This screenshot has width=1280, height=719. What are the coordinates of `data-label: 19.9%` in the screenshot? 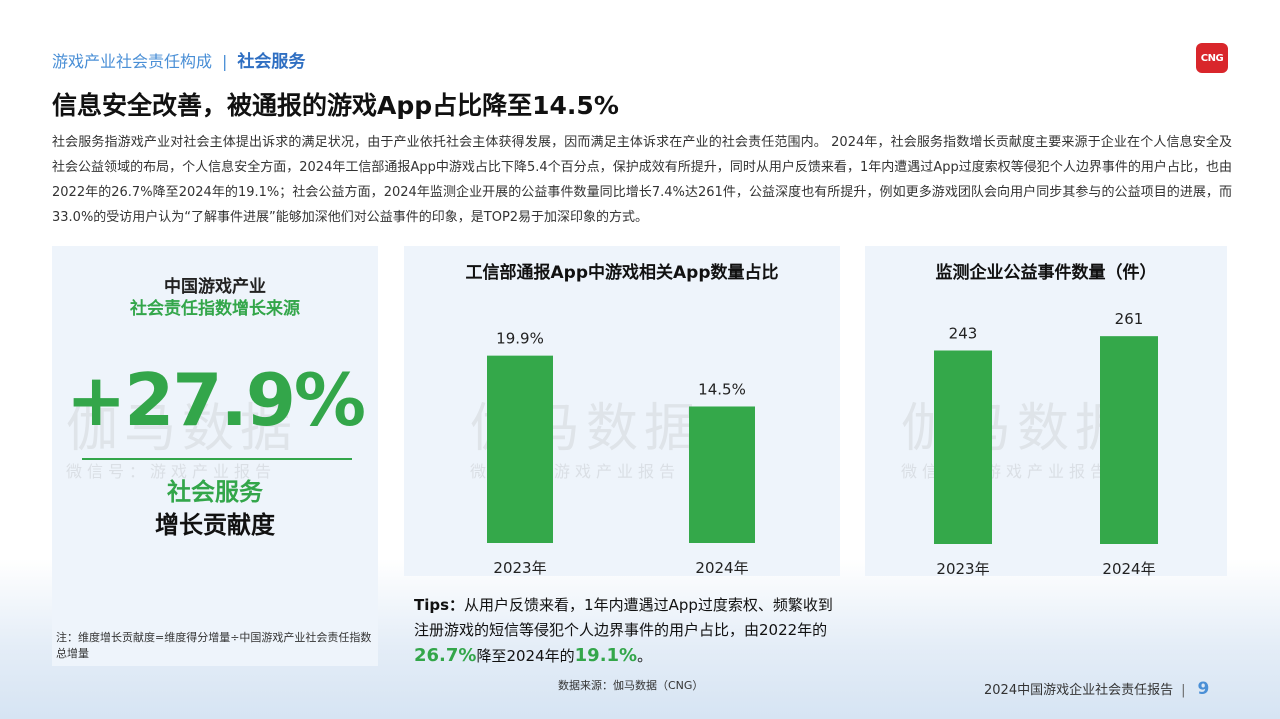 It's located at (520, 339).